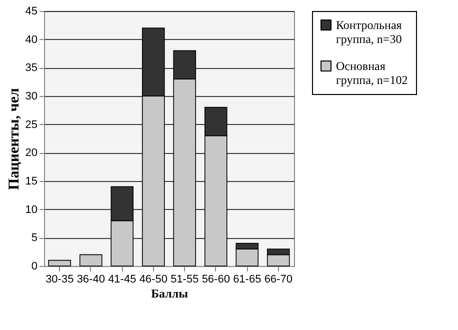 This screenshot has width=458, height=330. Describe the element at coordinates (247, 280) in the screenshot. I see `x-tick-label: 61-65` at that location.